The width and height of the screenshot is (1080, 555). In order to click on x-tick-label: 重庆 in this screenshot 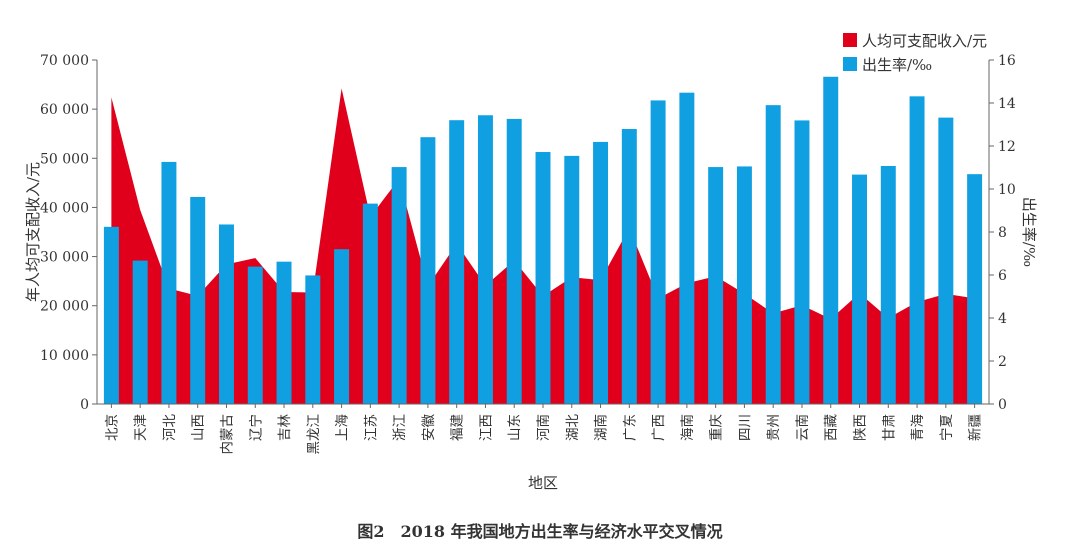, I will do `click(717, 427)`.